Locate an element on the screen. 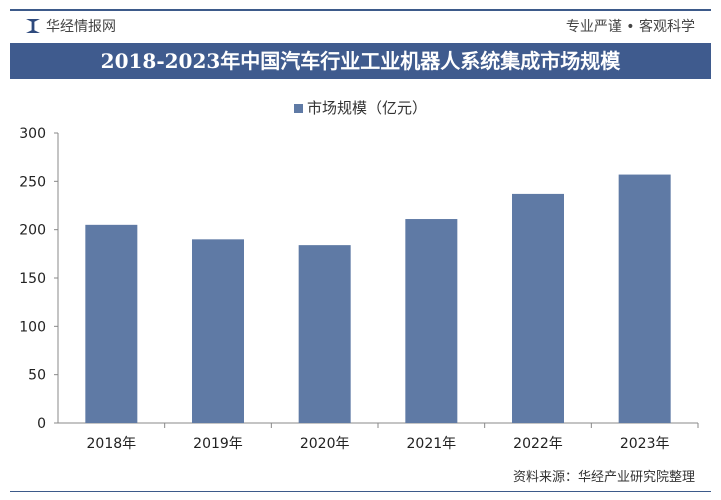  top-rule is located at coordinates (360, 10).